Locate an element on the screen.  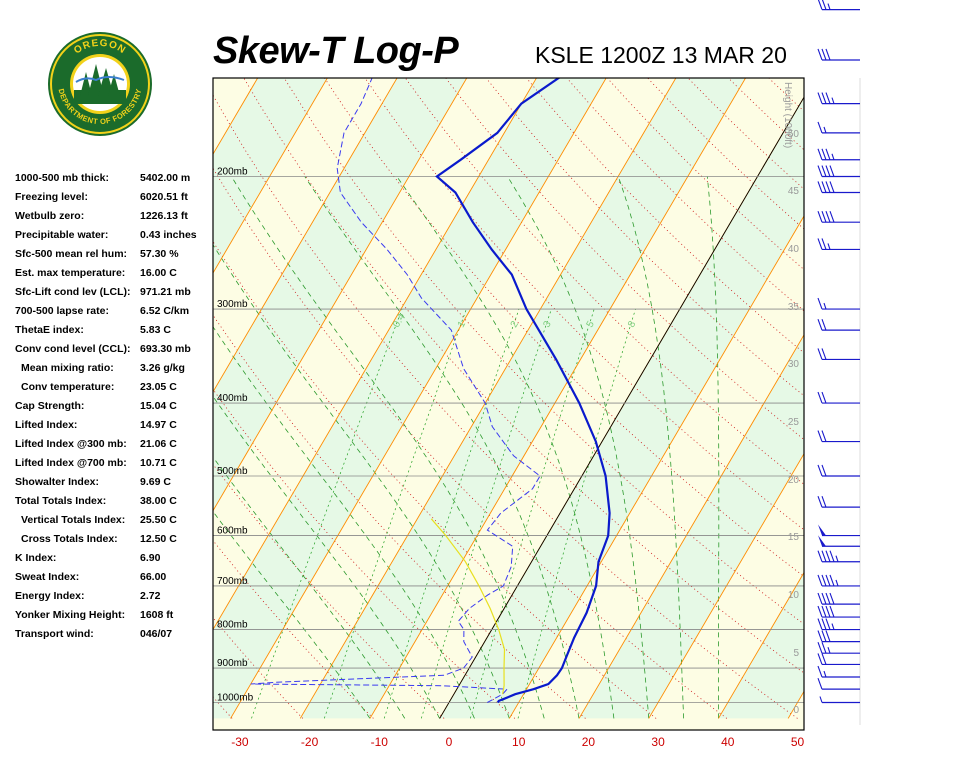
height-tick-label: 25 is located at coordinates (794, 422).